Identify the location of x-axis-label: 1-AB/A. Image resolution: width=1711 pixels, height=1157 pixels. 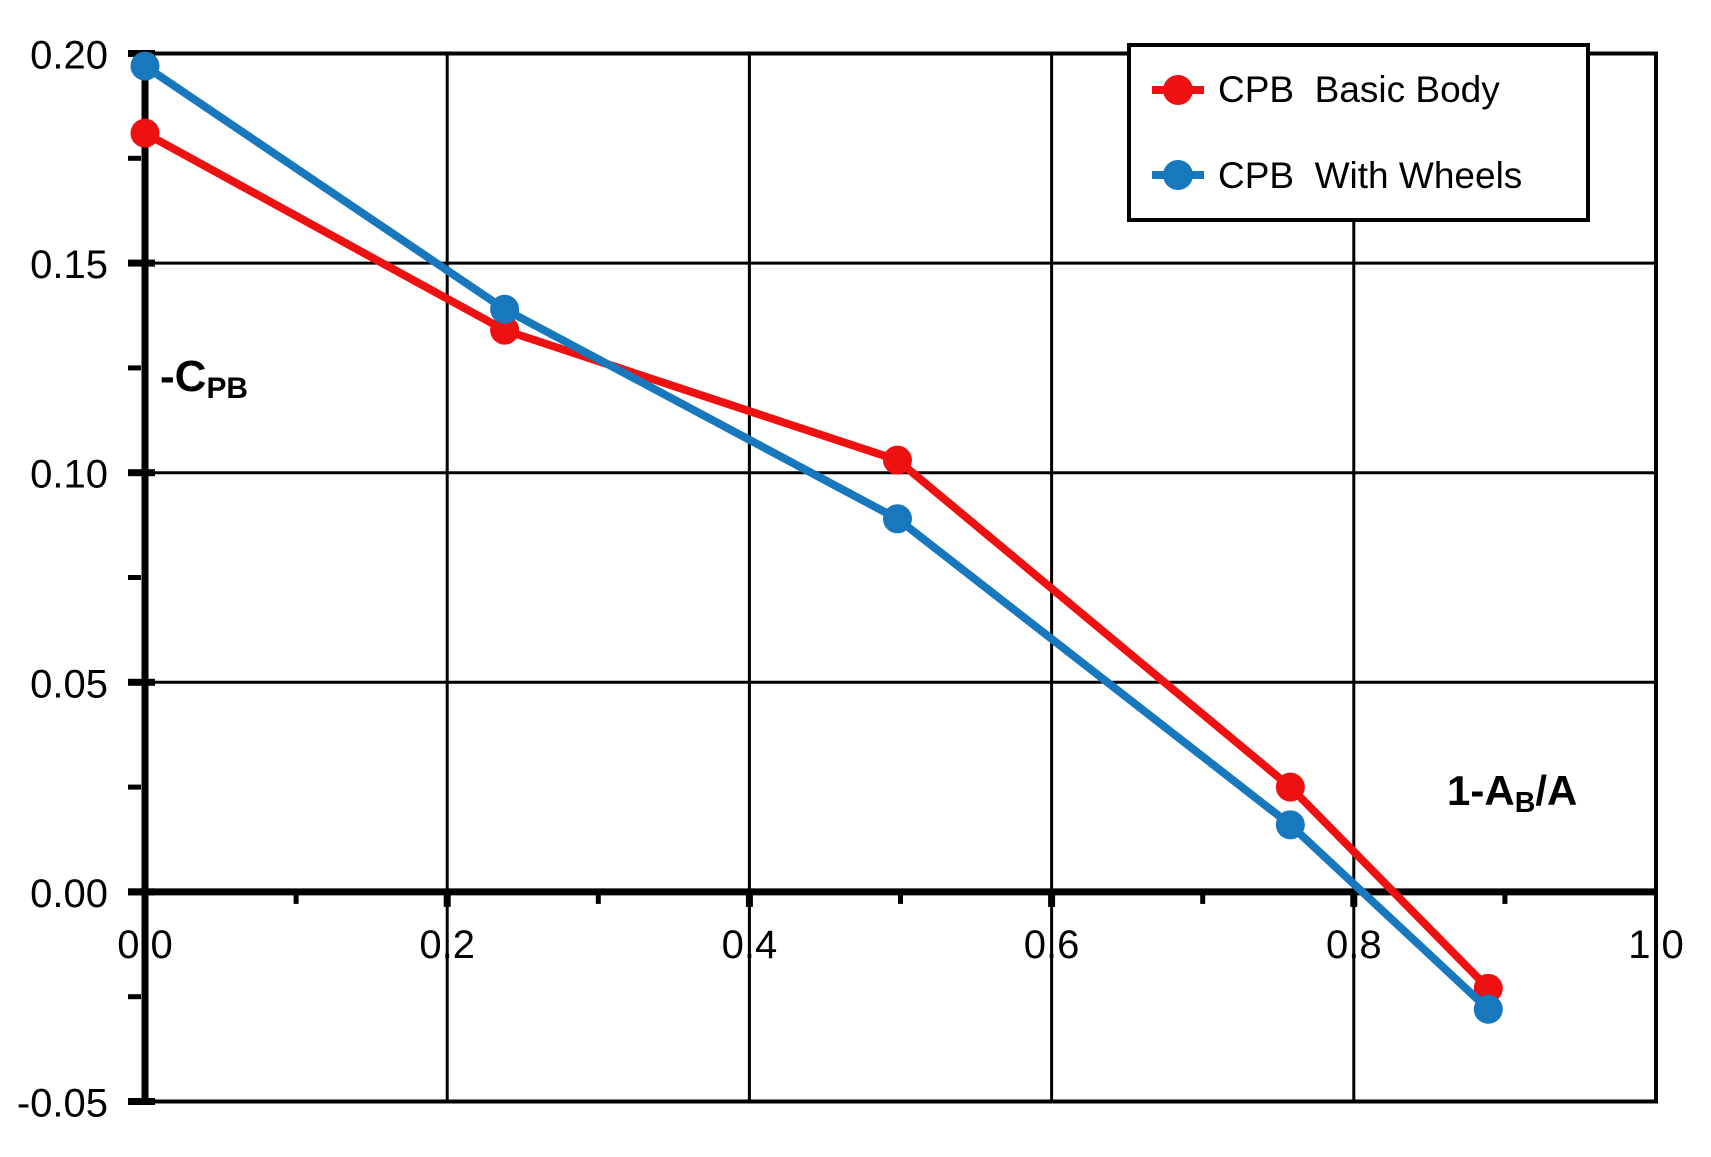
(1512, 793).